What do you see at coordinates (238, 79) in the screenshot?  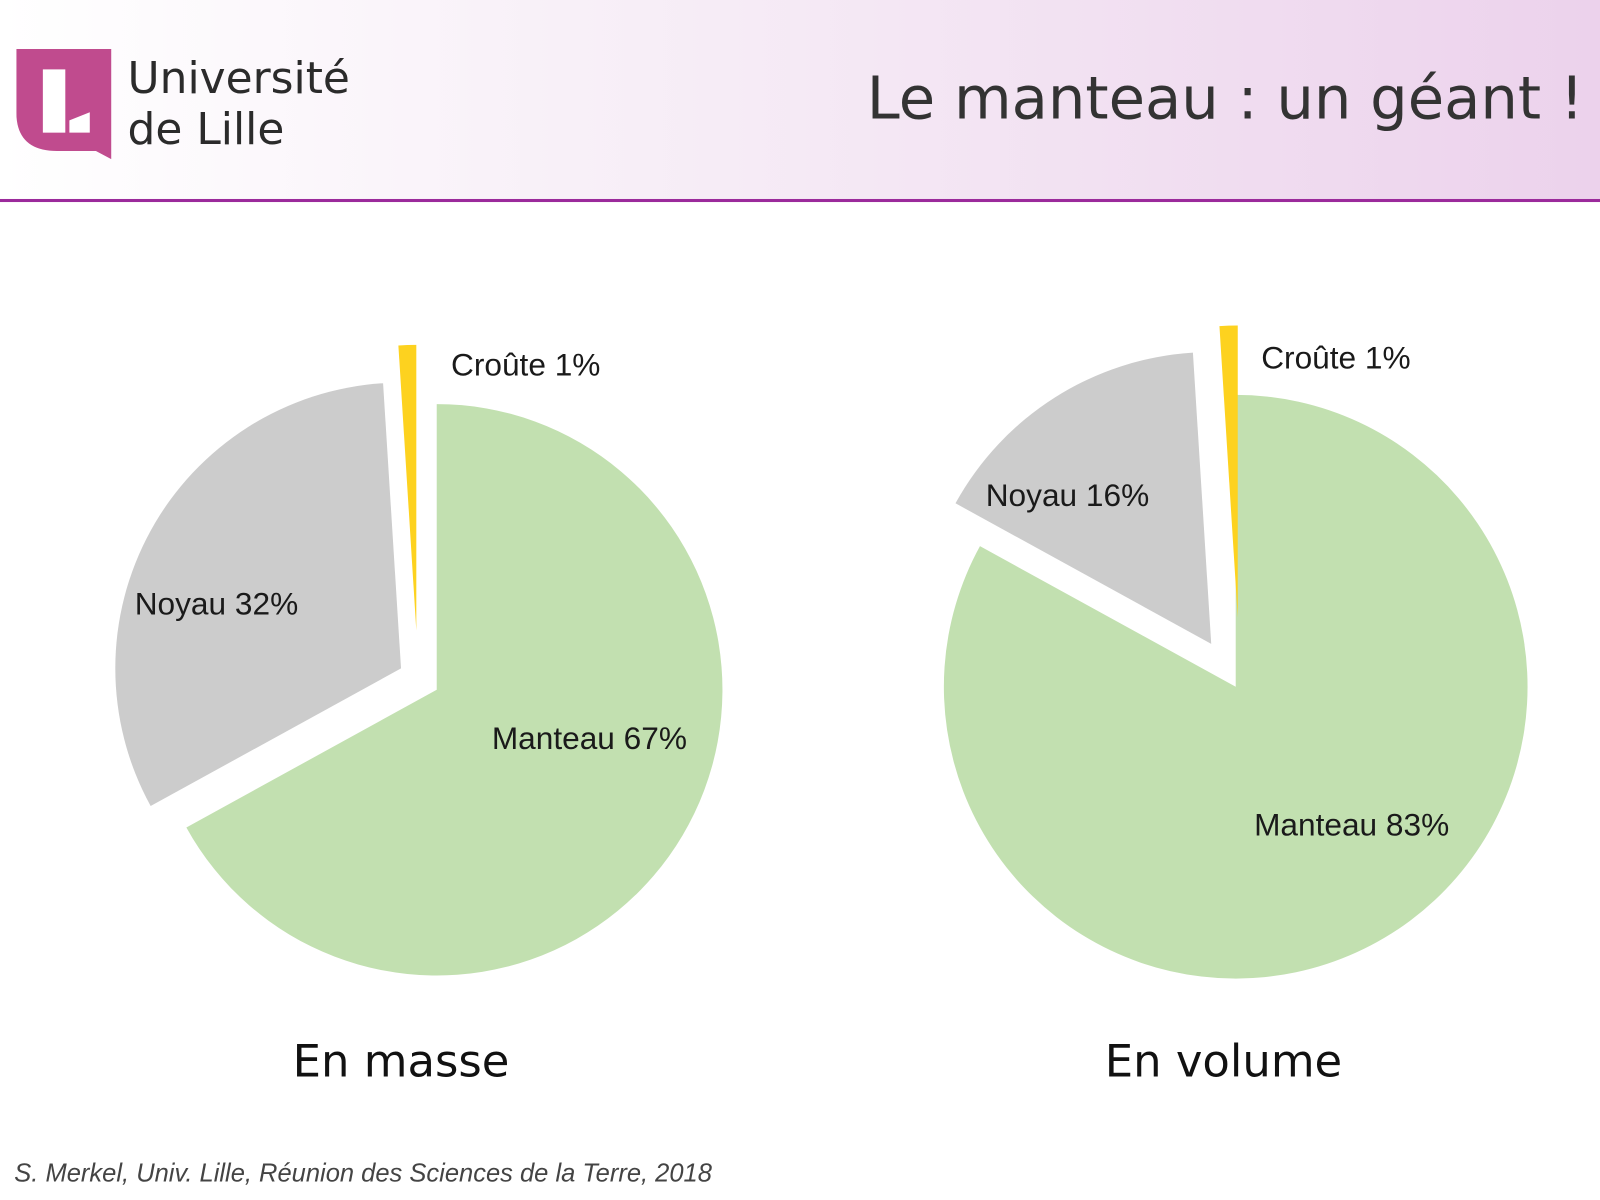 I see `logo-line-1: Université` at bounding box center [238, 79].